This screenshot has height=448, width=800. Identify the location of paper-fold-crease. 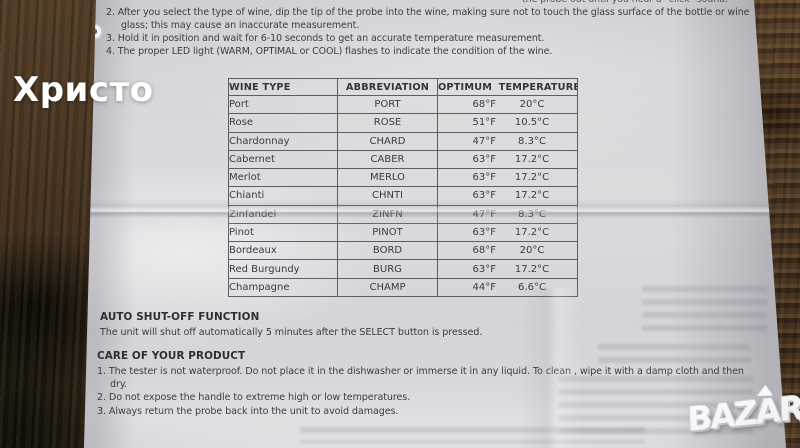
(435, 217).